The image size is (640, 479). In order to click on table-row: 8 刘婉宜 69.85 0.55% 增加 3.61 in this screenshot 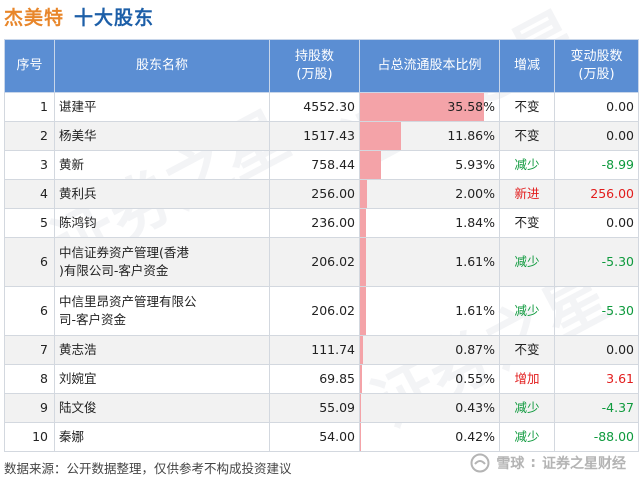, I will do `click(321, 379)`.